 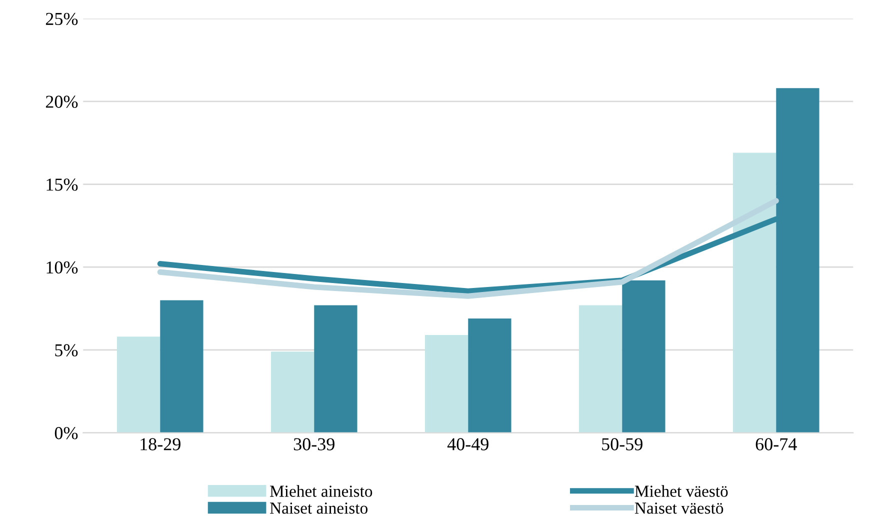 I want to click on y-tick-label: 15%, so click(x=62, y=184).